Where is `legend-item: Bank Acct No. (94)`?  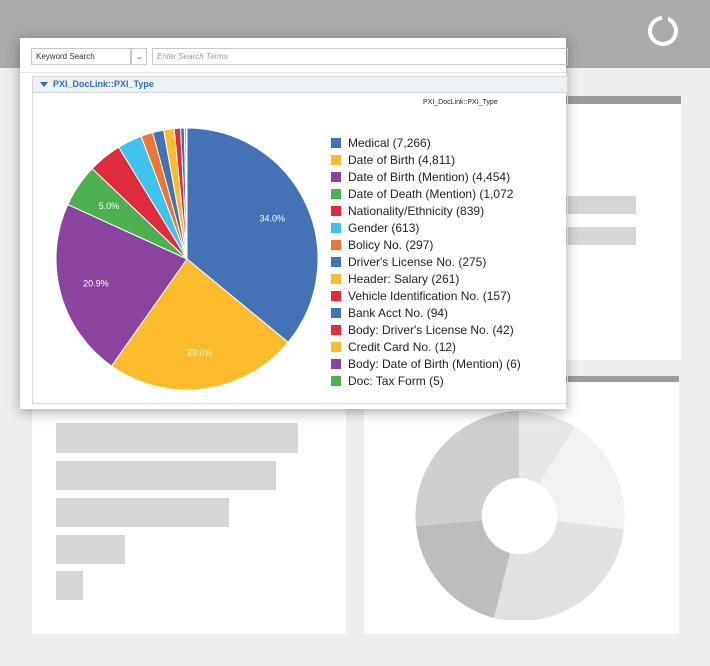 legend-item: Bank Acct No. (94) is located at coordinates (426, 312).